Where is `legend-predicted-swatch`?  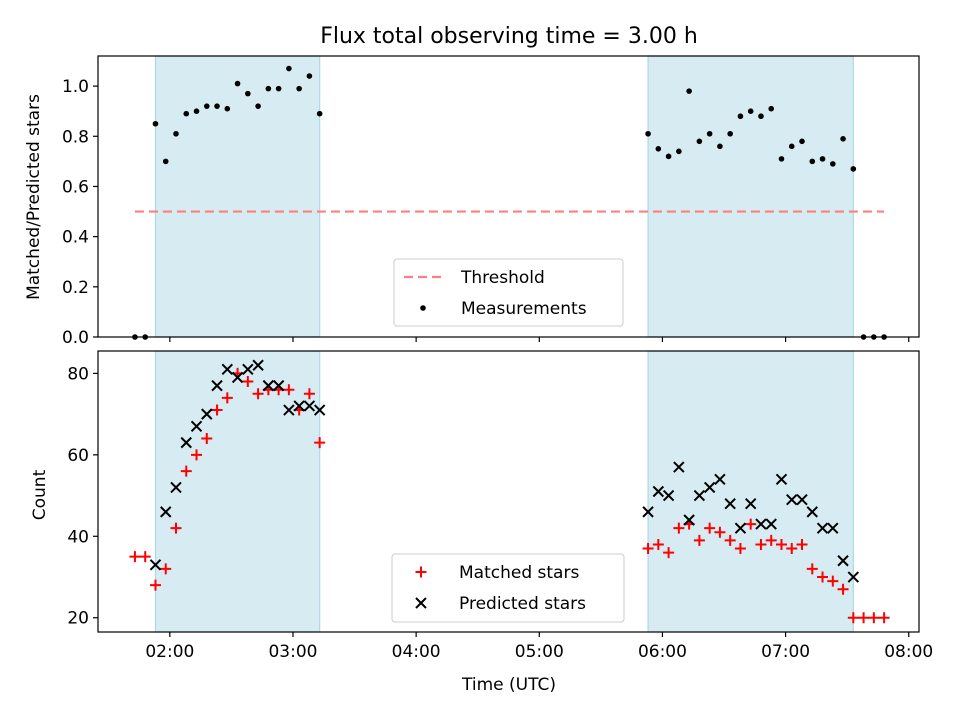 legend-predicted-swatch is located at coordinates (421, 603).